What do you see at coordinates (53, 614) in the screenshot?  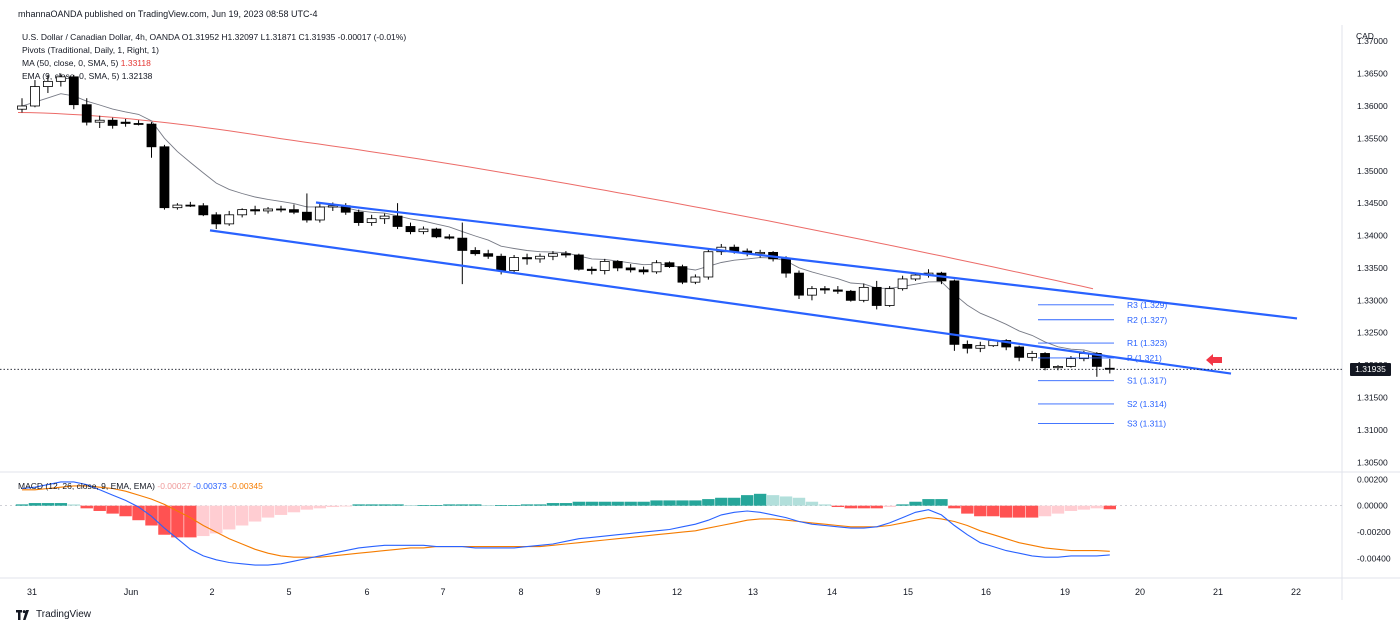 I see `tradingview-footer: TradingView` at bounding box center [53, 614].